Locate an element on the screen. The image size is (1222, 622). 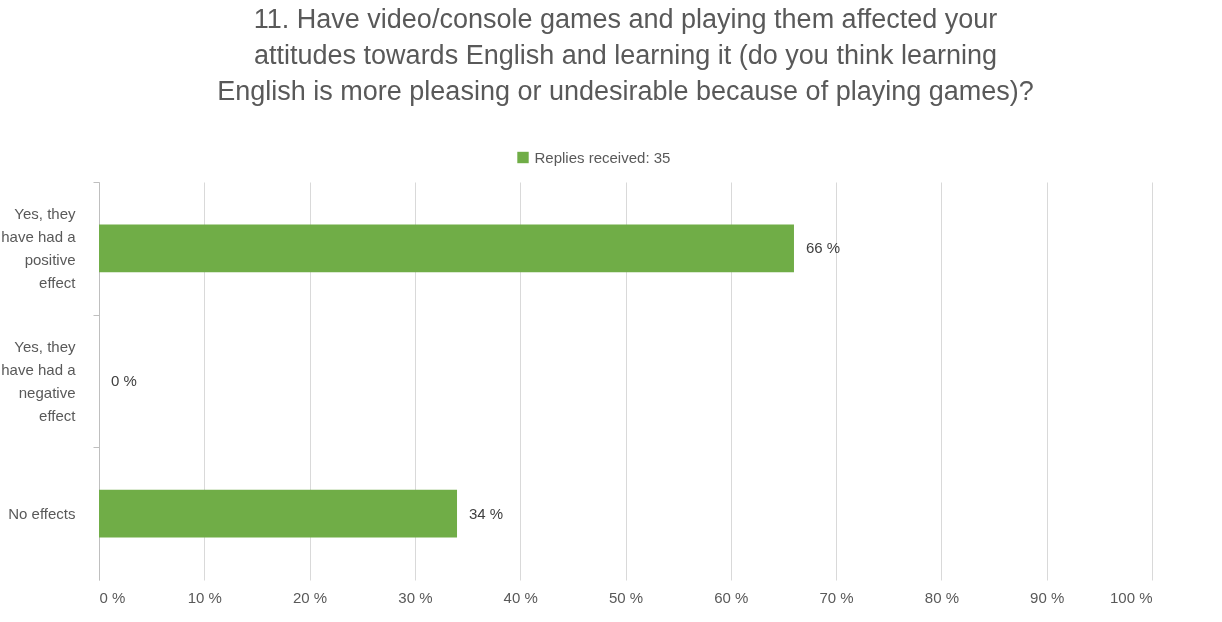
x-tick-label: 30 % is located at coordinates (415, 597).